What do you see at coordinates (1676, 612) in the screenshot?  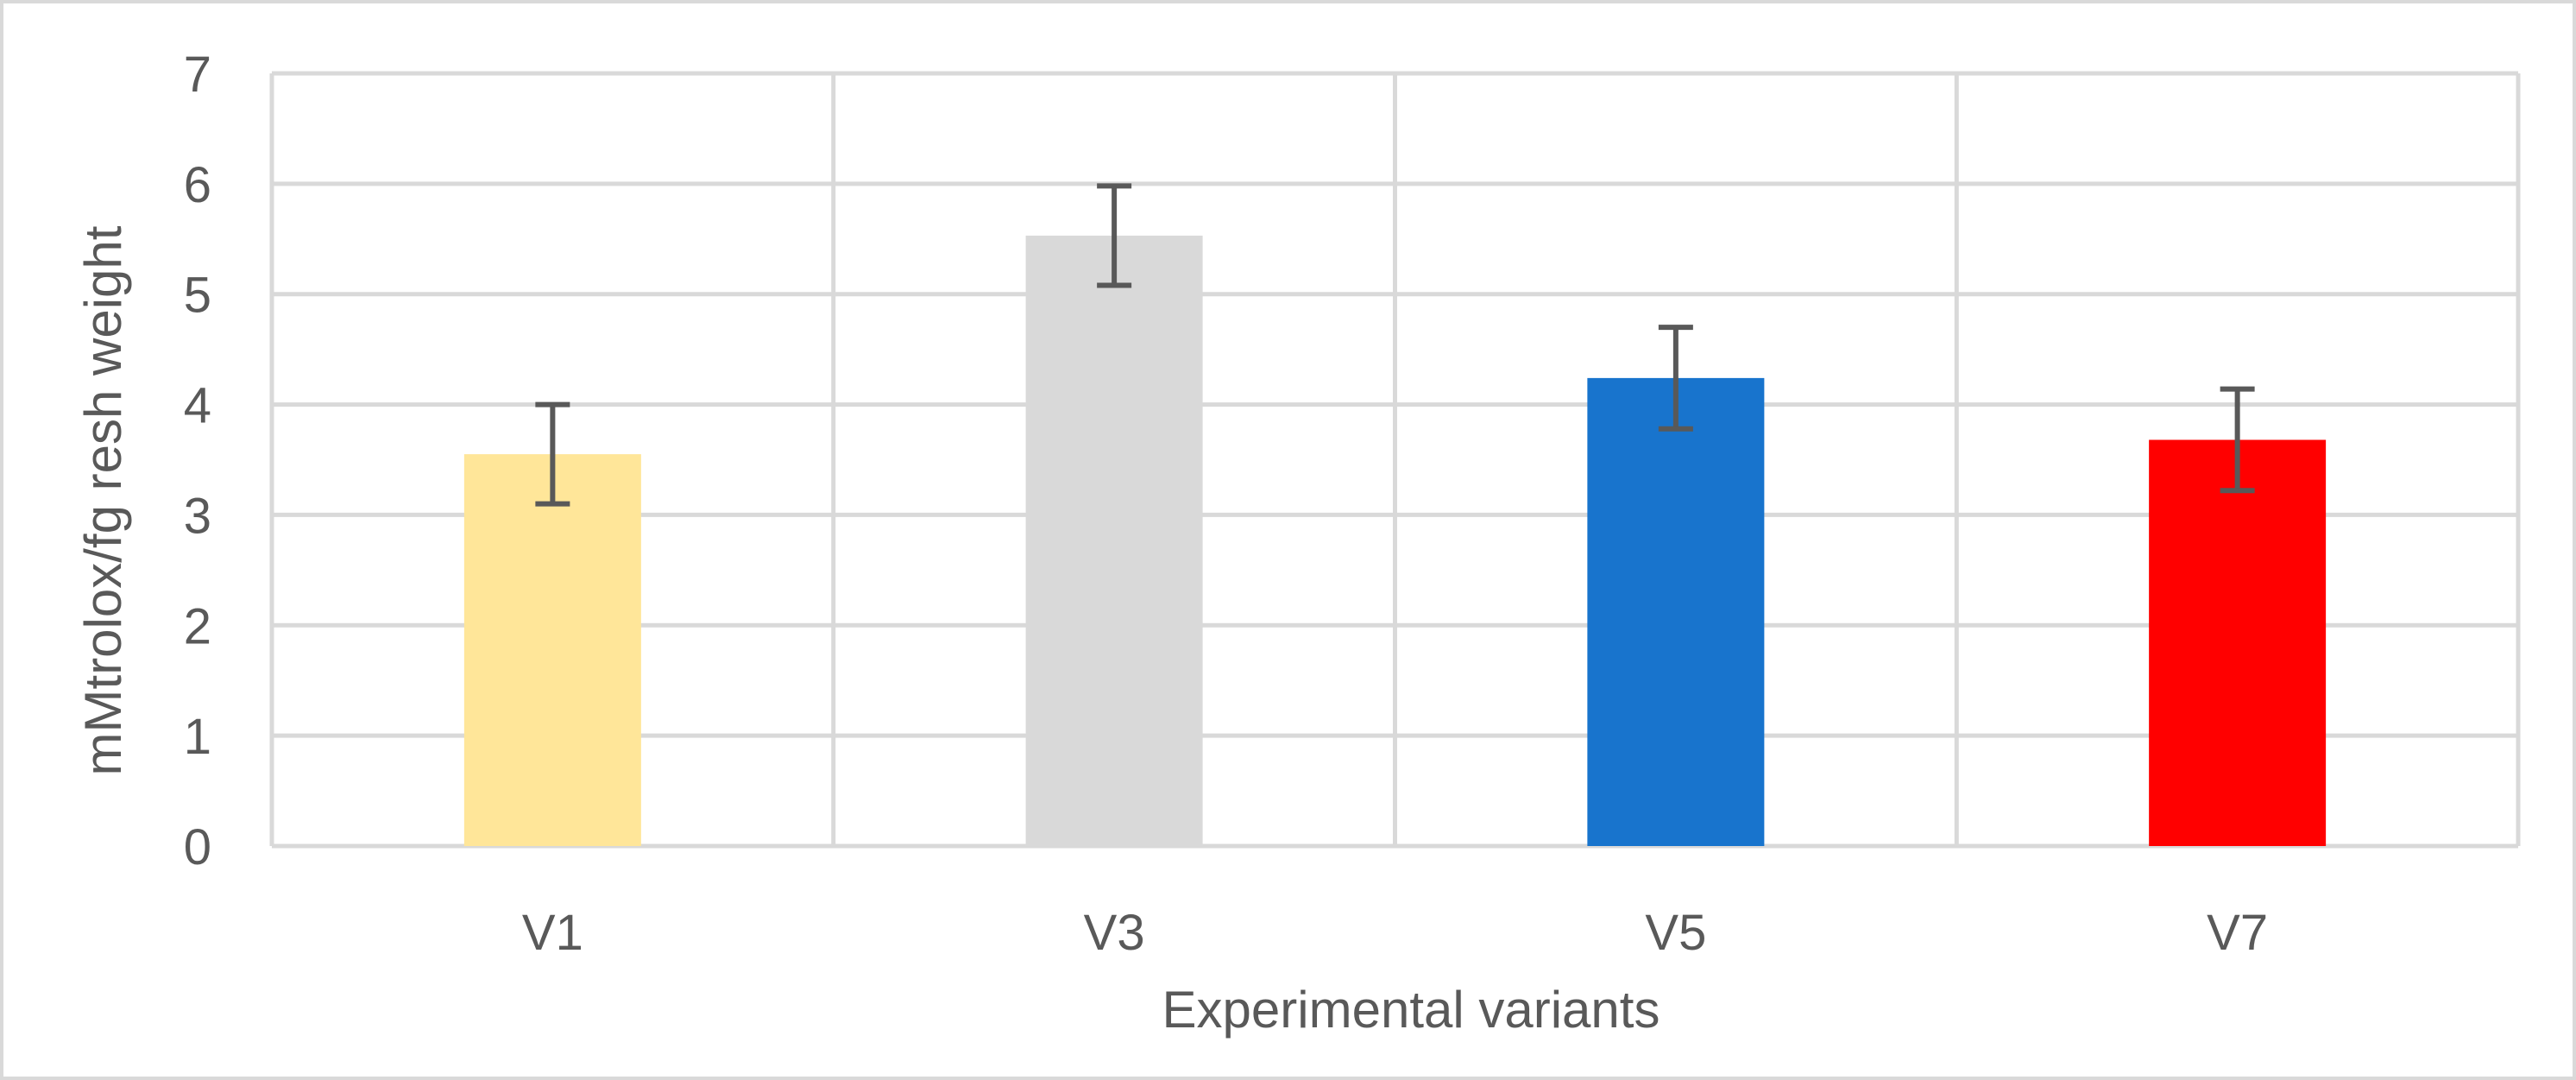 I see `bar-v5` at bounding box center [1676, 612].